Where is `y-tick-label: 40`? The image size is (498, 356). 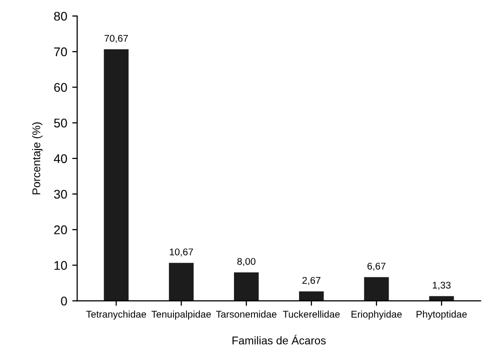 y-tick-label: 40 is located at coordinates (60, 159).